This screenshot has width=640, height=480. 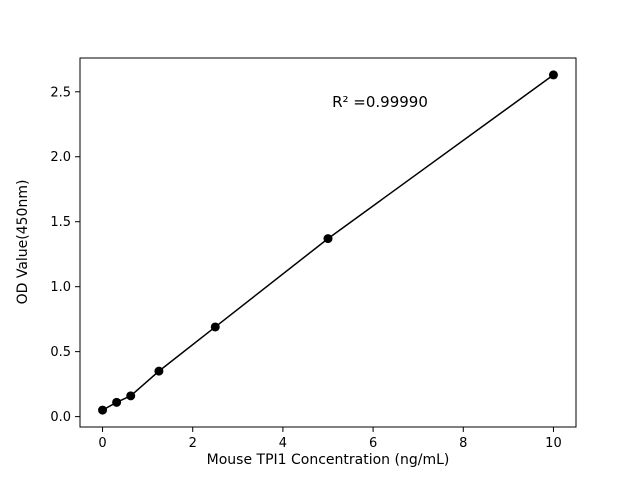 I want to click on y-tick-label: 1.0, so click(x=60, y=287).